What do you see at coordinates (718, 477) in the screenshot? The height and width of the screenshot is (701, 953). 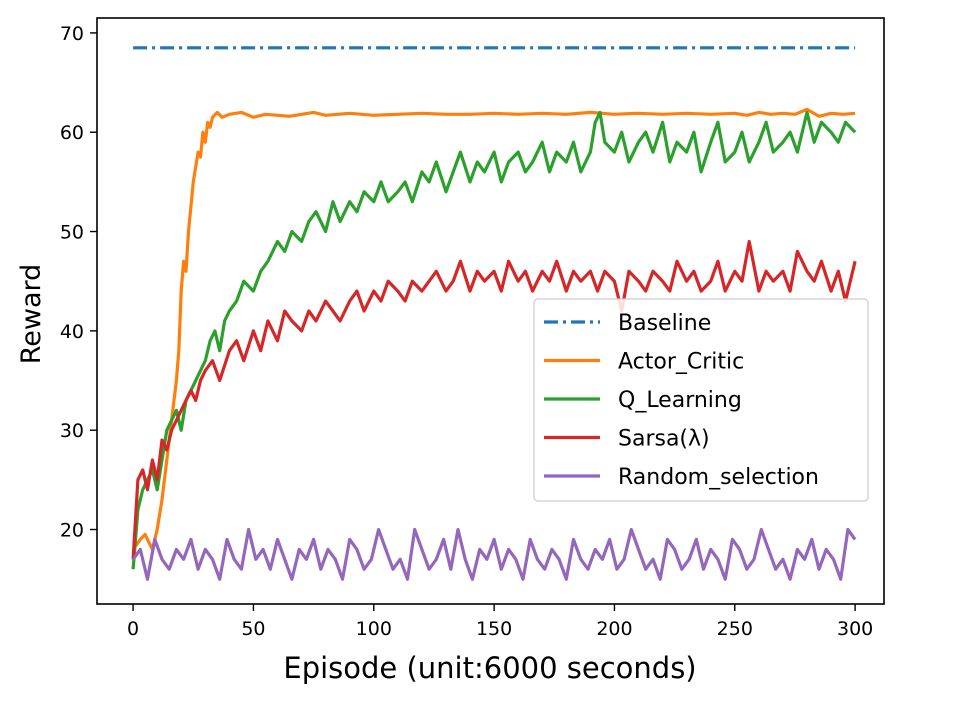 I see `legend-label-random-selection: Random_selection` at bounding box center [718, 477].